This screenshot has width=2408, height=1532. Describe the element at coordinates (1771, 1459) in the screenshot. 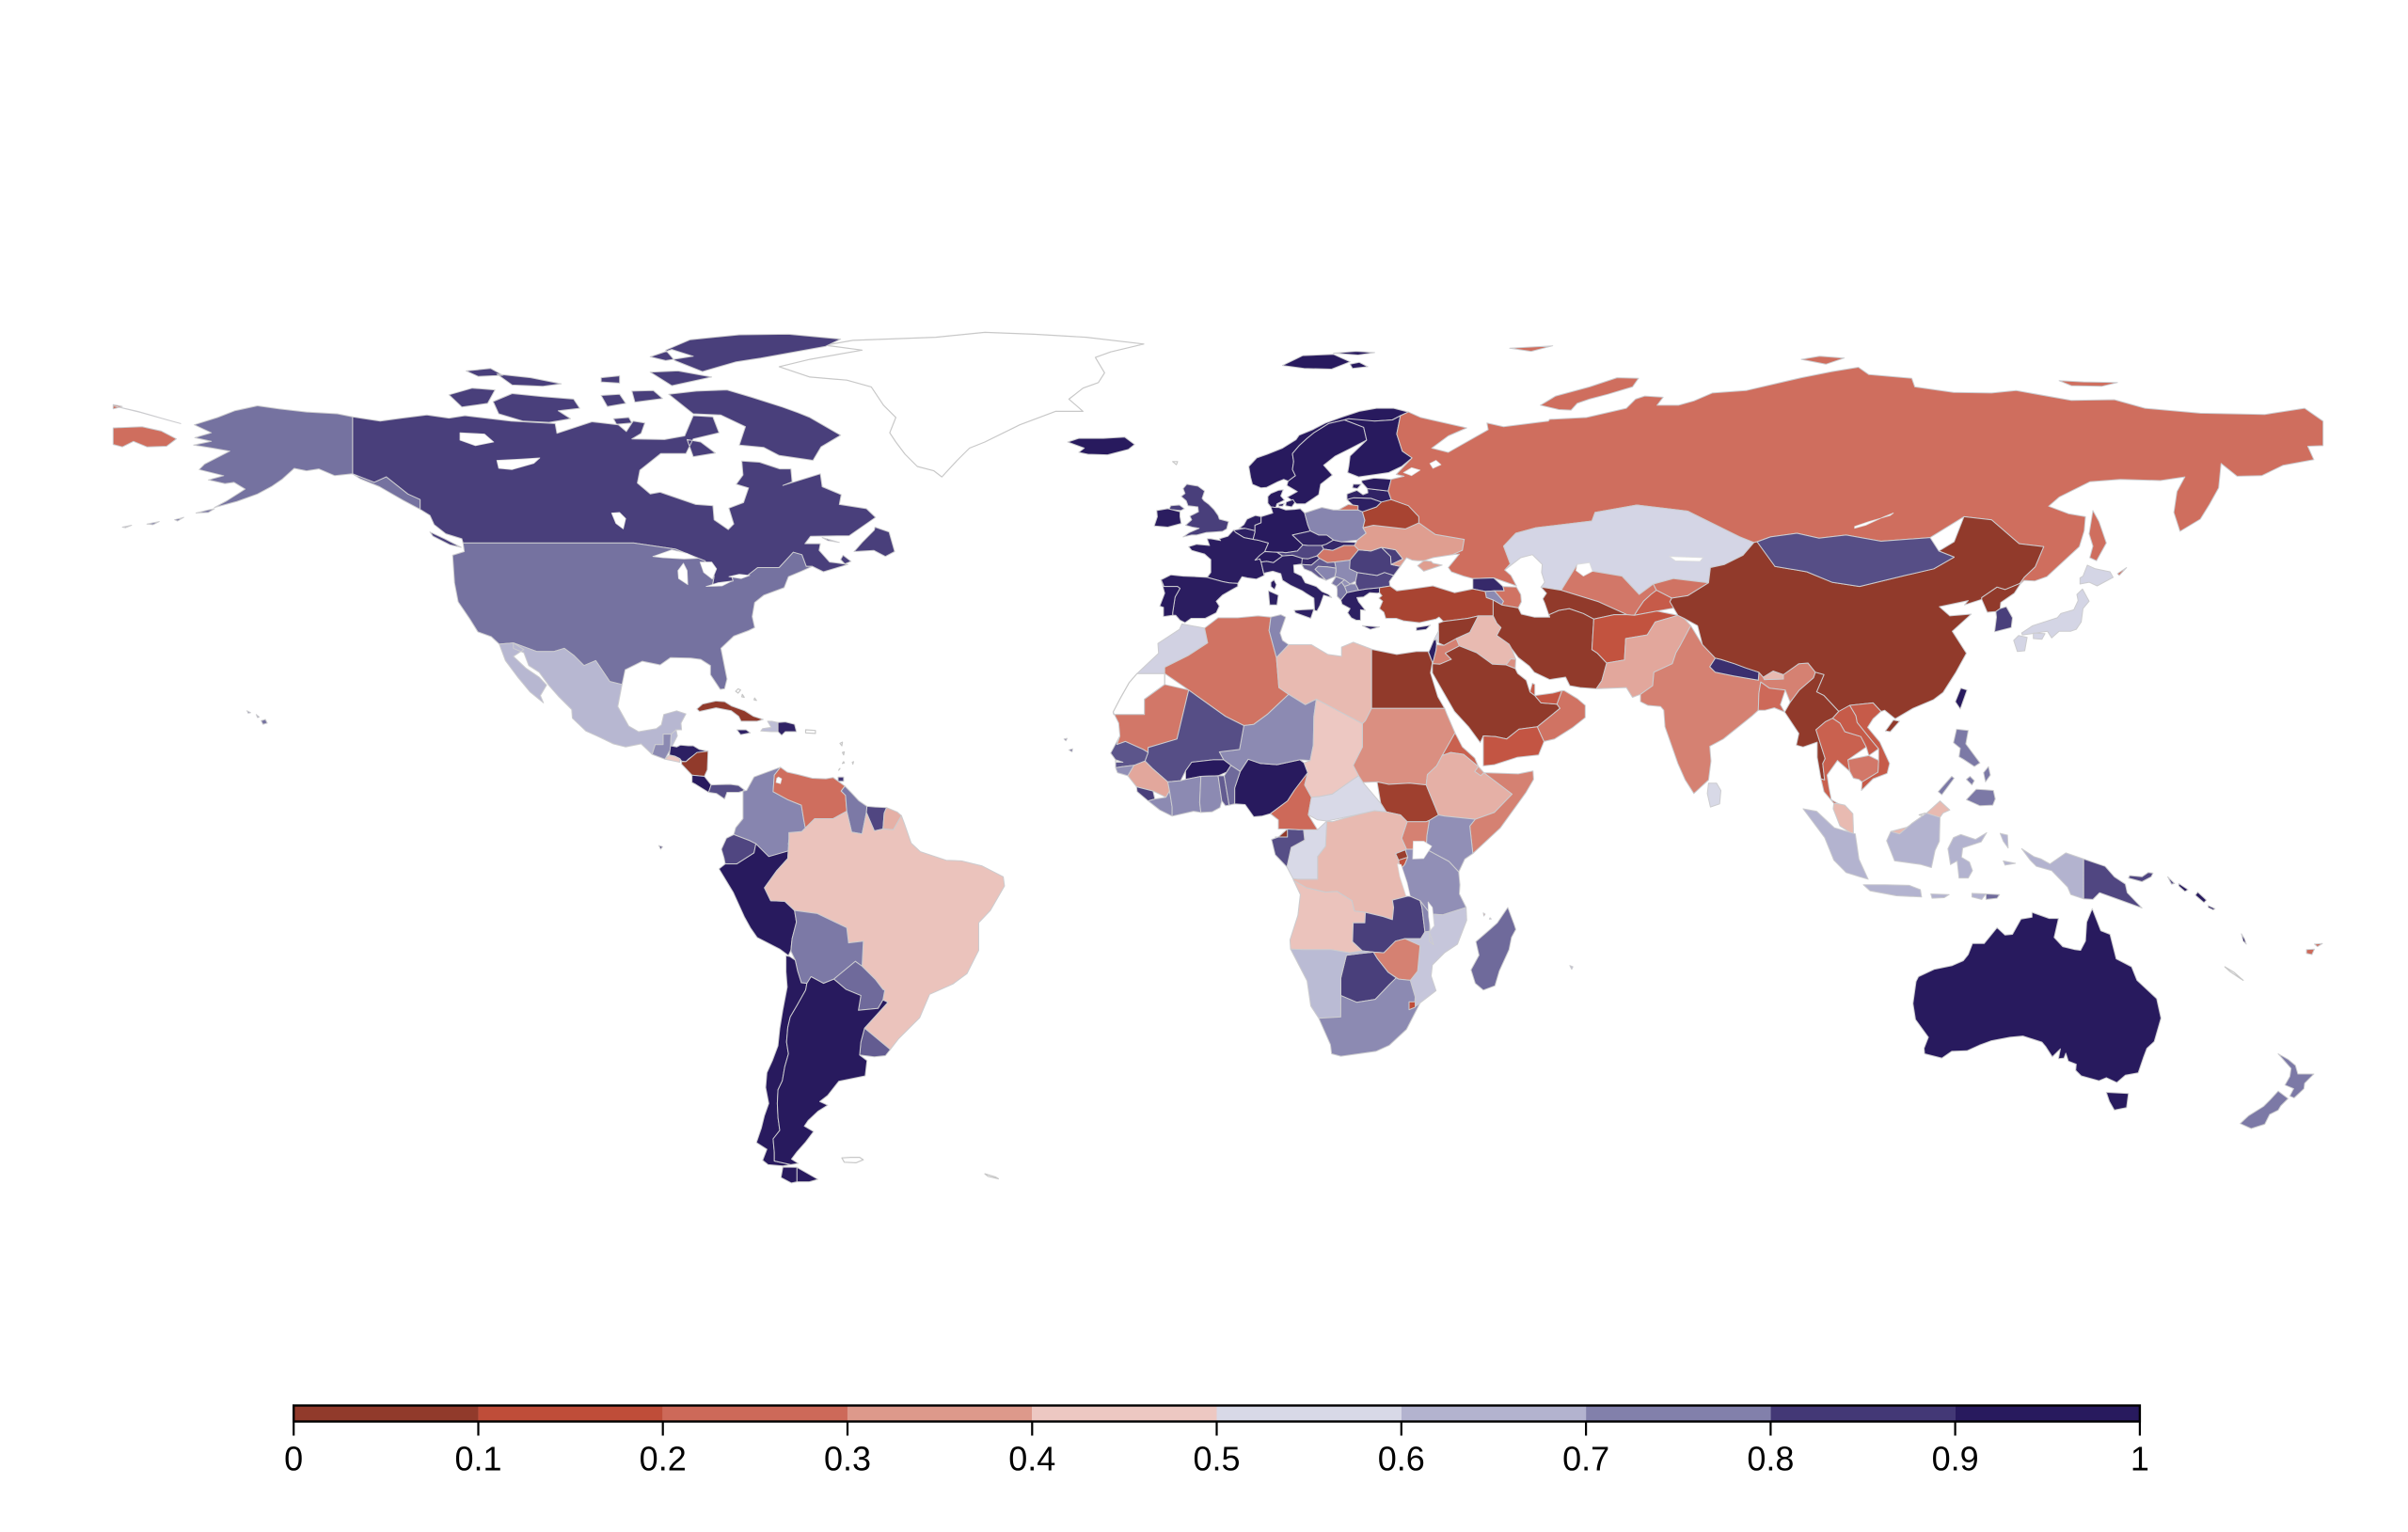

I see `svg-text: 0.8` at that location.